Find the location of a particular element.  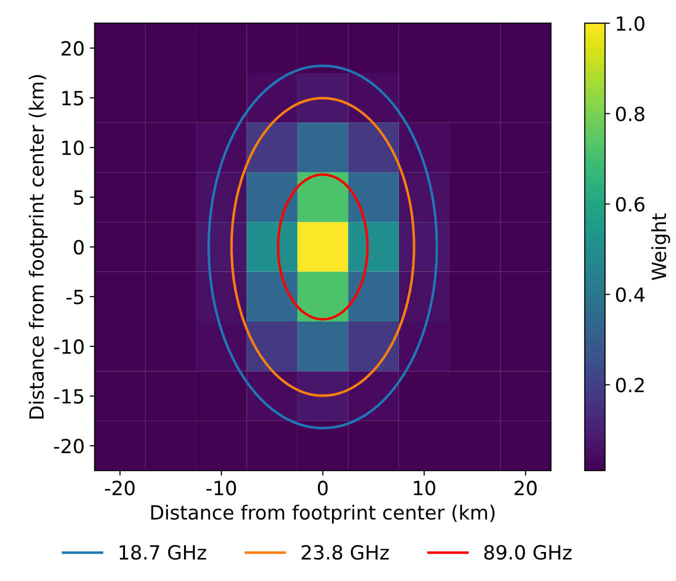

x-tick-label: 10 is located at coordinates (425, 488).